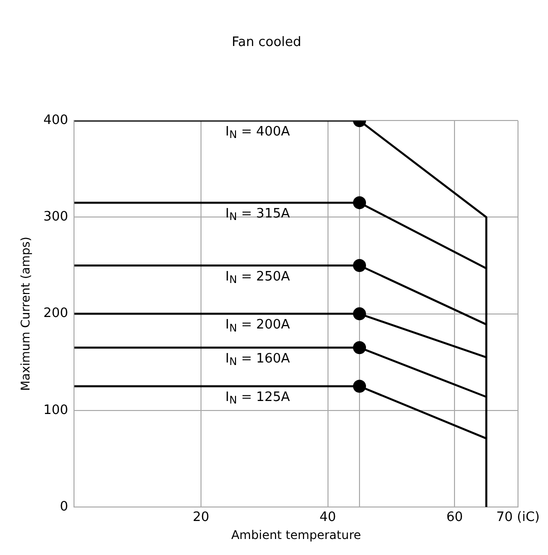 This screenshot has height=555, width=548. What do you see at coordinates (25, 313) in the screenshot?
I see `y-axis-title: Maximum Current (amps)` at bounding box center [25, 313].